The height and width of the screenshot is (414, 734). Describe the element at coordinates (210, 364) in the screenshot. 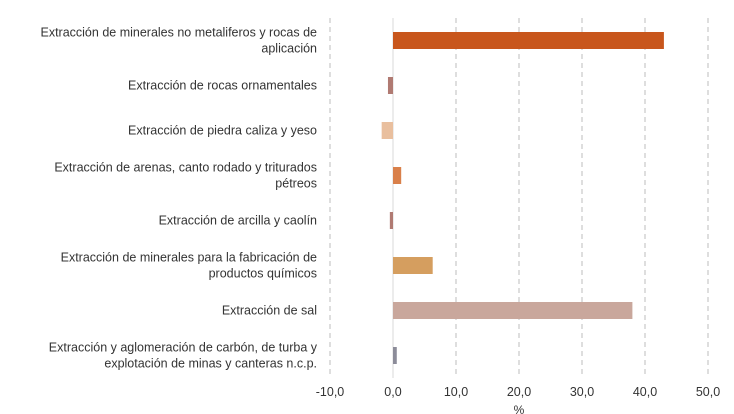

I see `category-label-line: explotación de minas y canteras n.c.p.` at that location.